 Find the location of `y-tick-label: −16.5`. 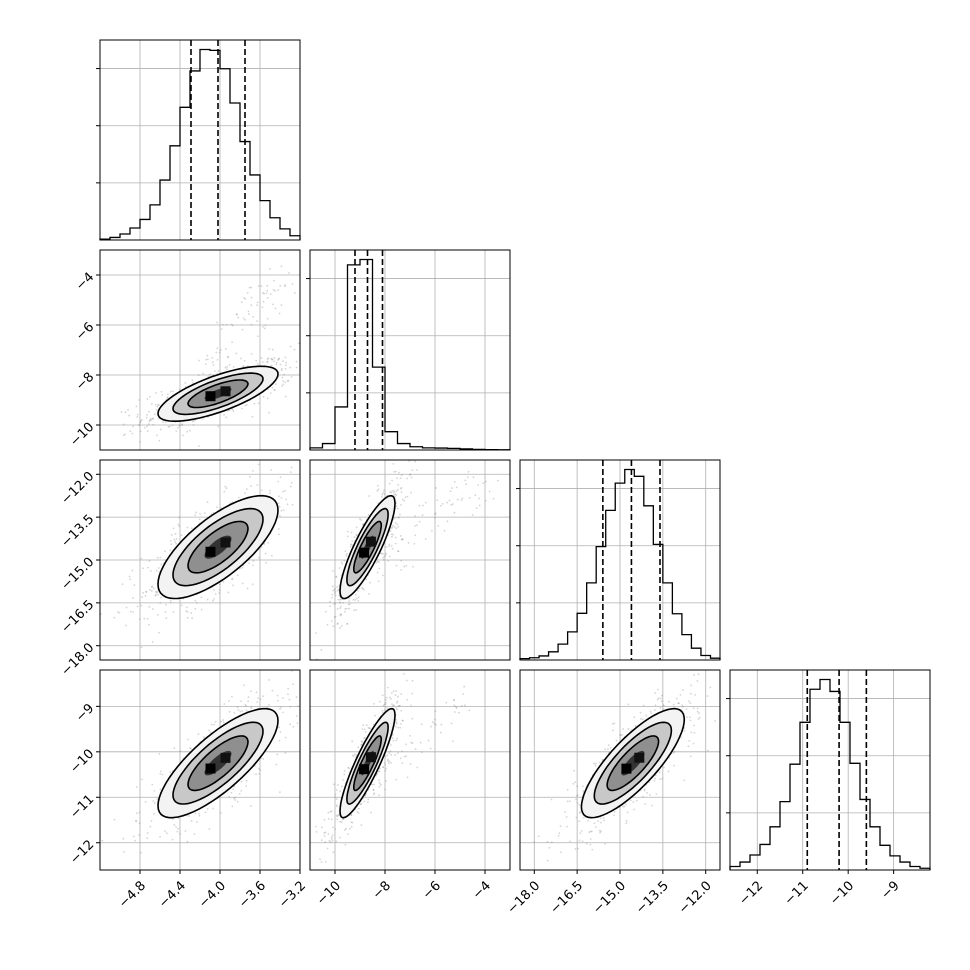

y-tick-label: −16.5 is located at coordinates (78, 617).